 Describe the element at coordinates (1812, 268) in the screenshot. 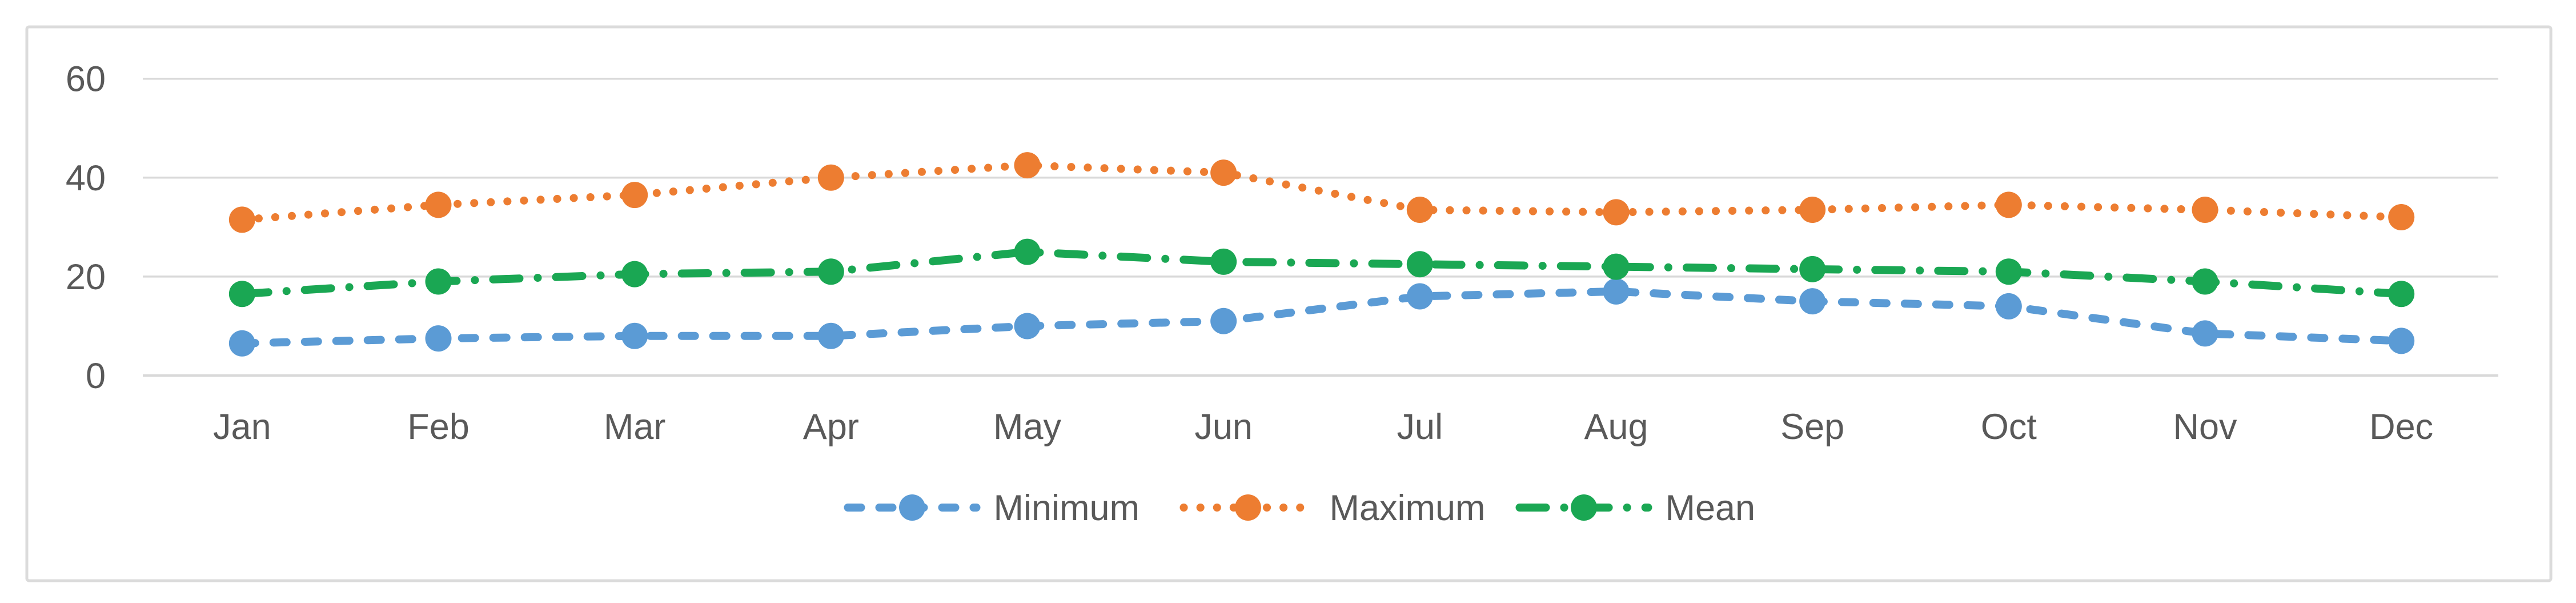

I see `data-point-mean-sep` at that location.